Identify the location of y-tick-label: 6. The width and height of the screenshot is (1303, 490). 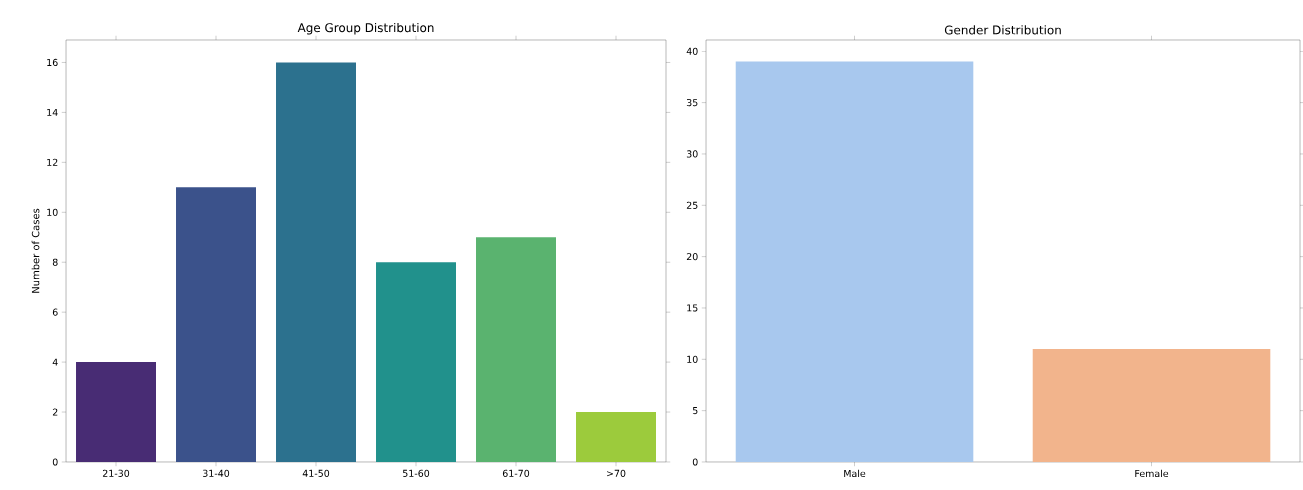
(55, 312).